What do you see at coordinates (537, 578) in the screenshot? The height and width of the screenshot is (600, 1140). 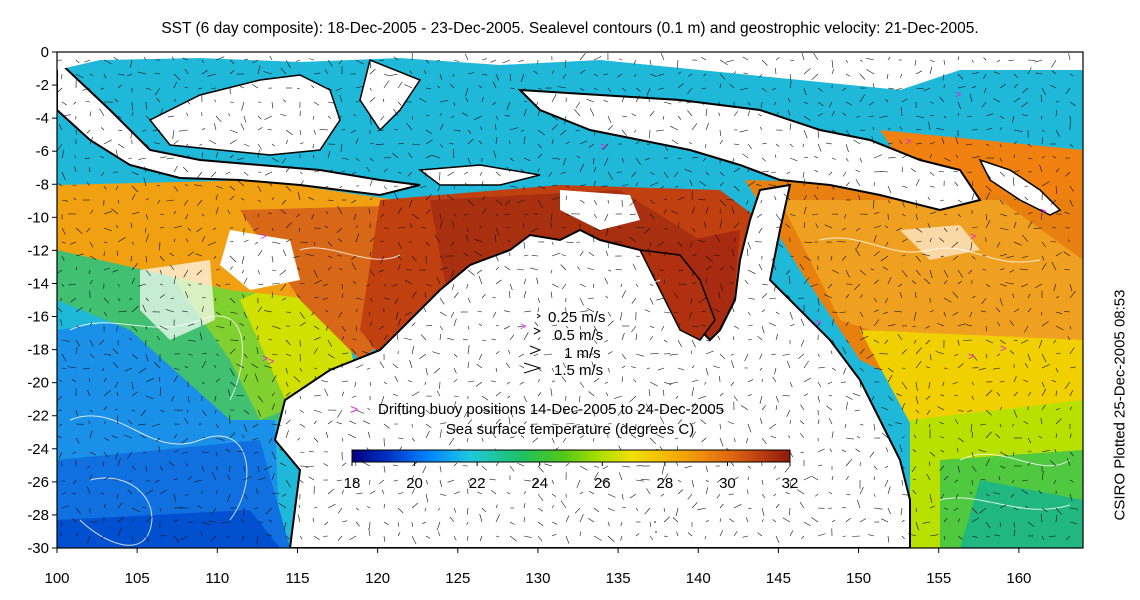 I see `x-tick-label: 130` at bounding box center [537, 578].